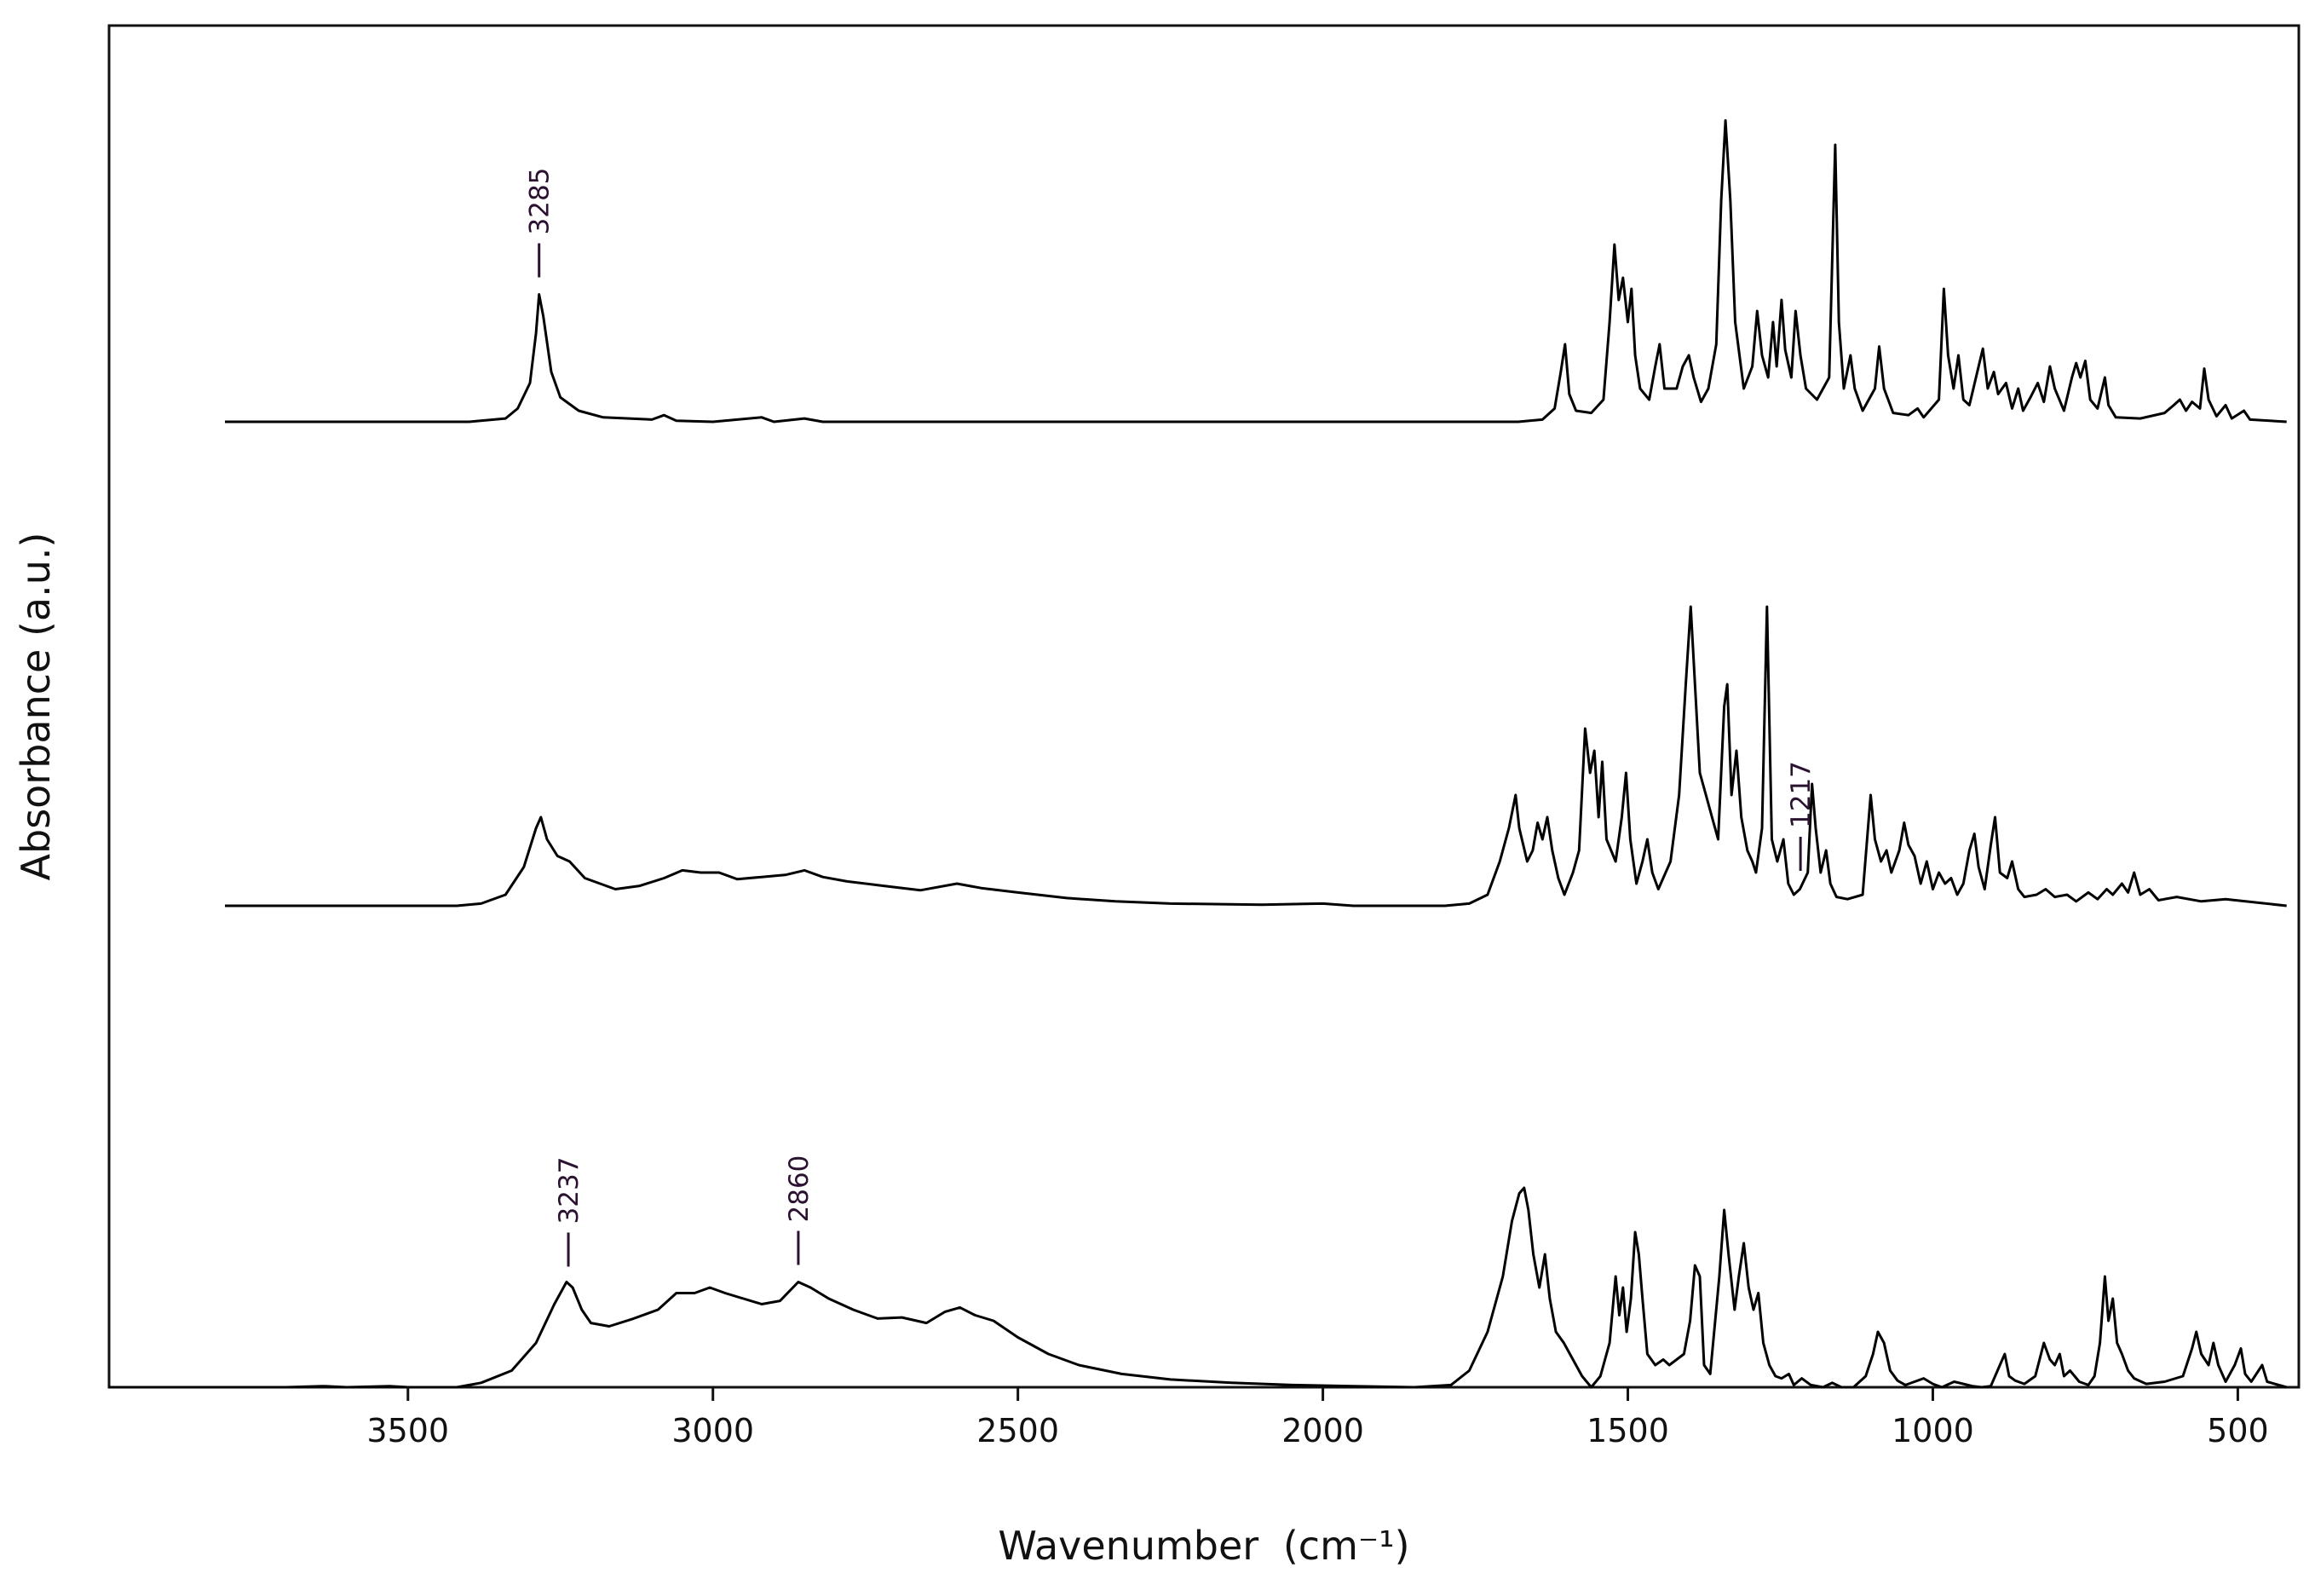 This screenshot has width=2315, height=1596. I want to click on peak-label-1217: 1217, so click(1801, 794).